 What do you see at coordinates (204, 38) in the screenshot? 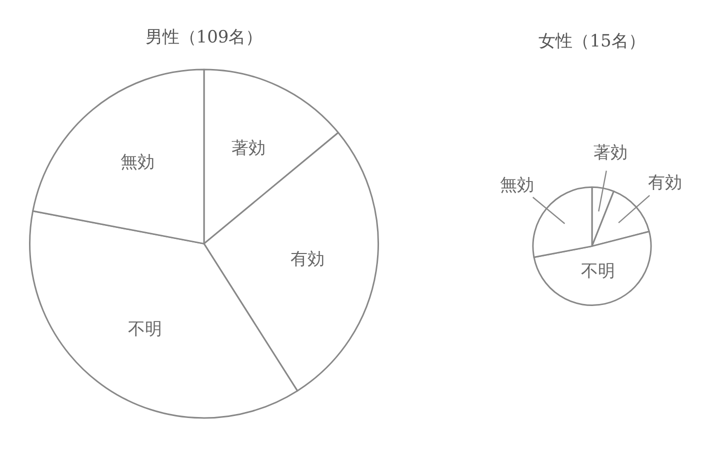
I see `chart-title: 男性（109名）` at bounding box center [204, 38].